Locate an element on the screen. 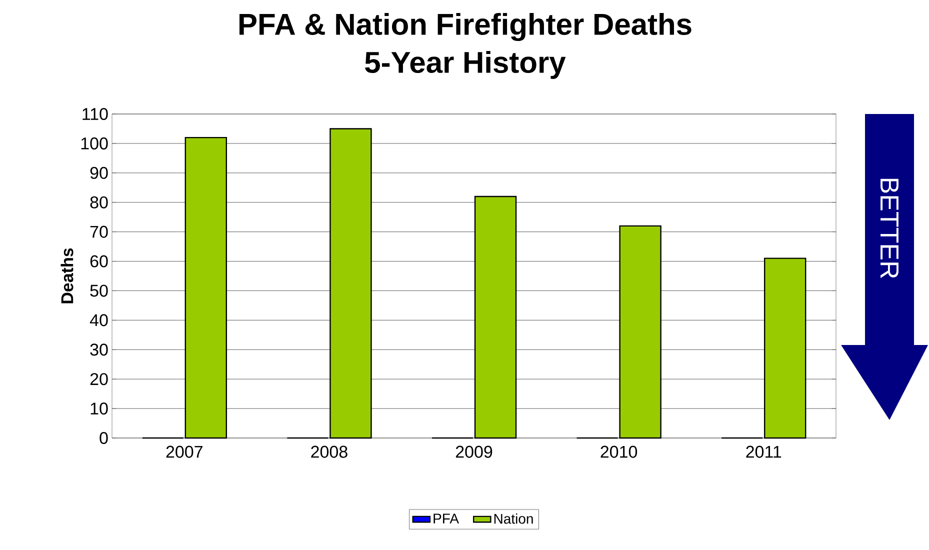 This screenshot has height=550, width=929. y-tick-label: 80 is located at coordinates (99, 202).